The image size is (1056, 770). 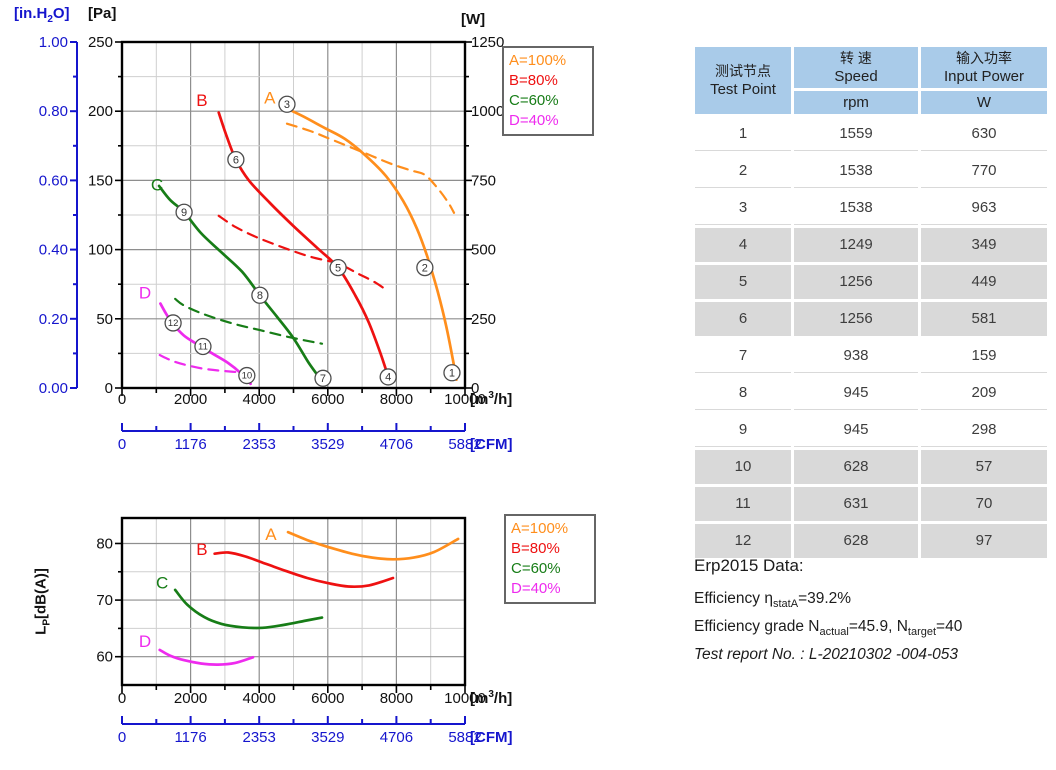 I want to click on tick-label: 4706, so click(x=396, y=737).